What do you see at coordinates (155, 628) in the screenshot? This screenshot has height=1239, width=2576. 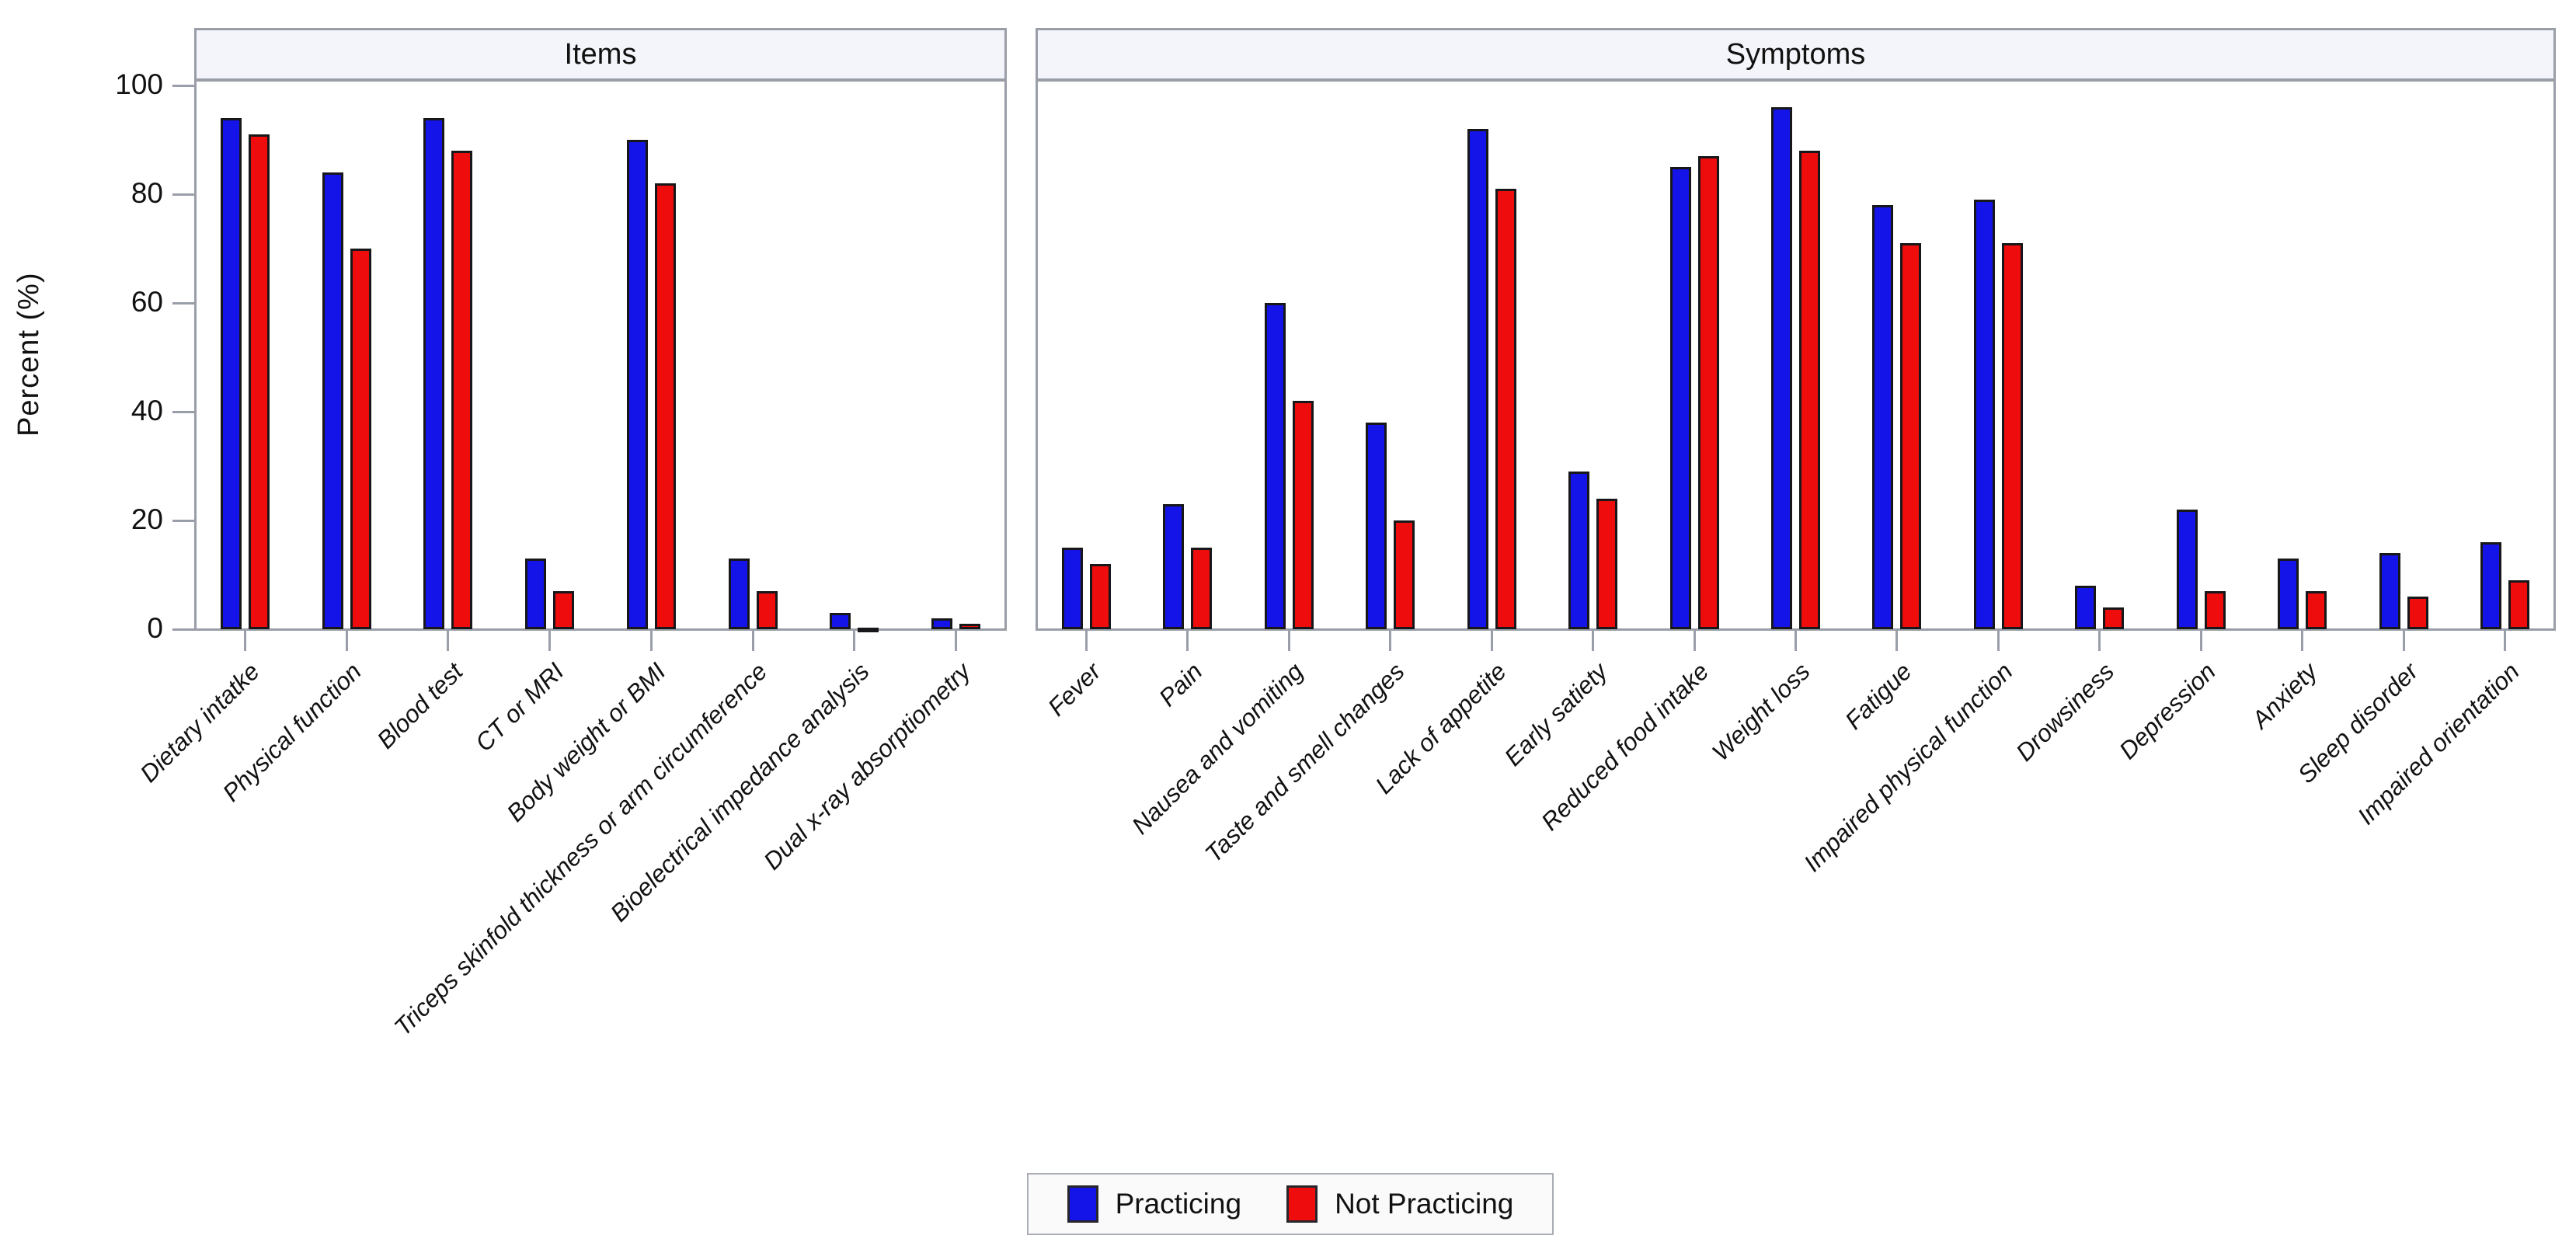 I see `y-axis-tick-label: 0` at bounding box center [155, 628].